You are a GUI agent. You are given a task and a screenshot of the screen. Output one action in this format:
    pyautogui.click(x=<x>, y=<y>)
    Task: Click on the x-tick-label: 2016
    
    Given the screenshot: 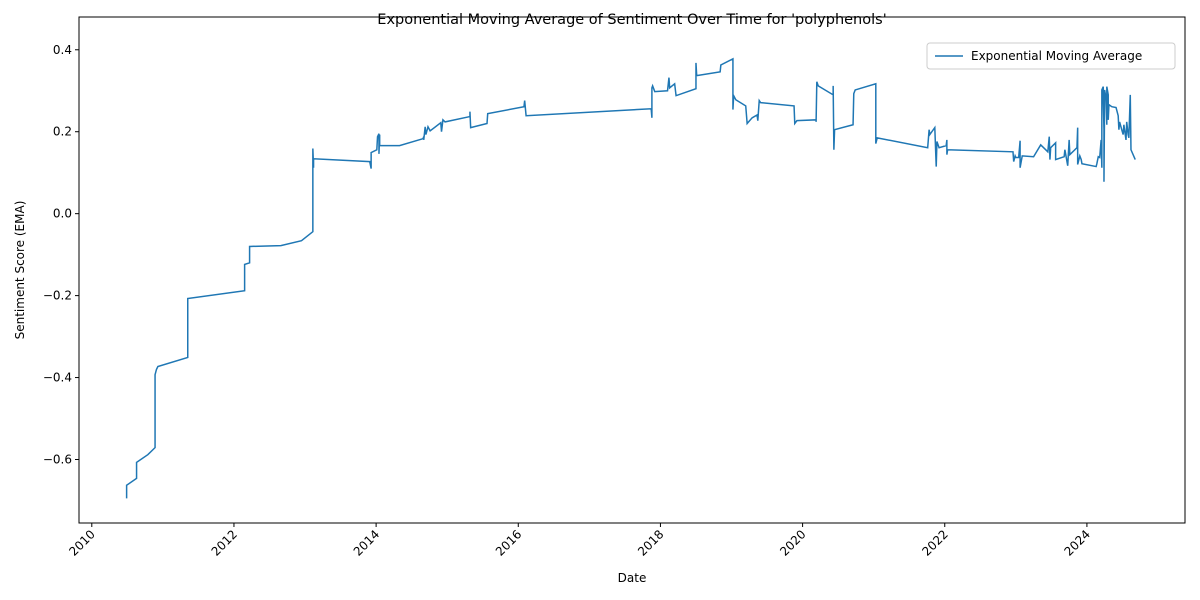 What is the action you would take?
    pyautogui.click(x=508, y=542)
    